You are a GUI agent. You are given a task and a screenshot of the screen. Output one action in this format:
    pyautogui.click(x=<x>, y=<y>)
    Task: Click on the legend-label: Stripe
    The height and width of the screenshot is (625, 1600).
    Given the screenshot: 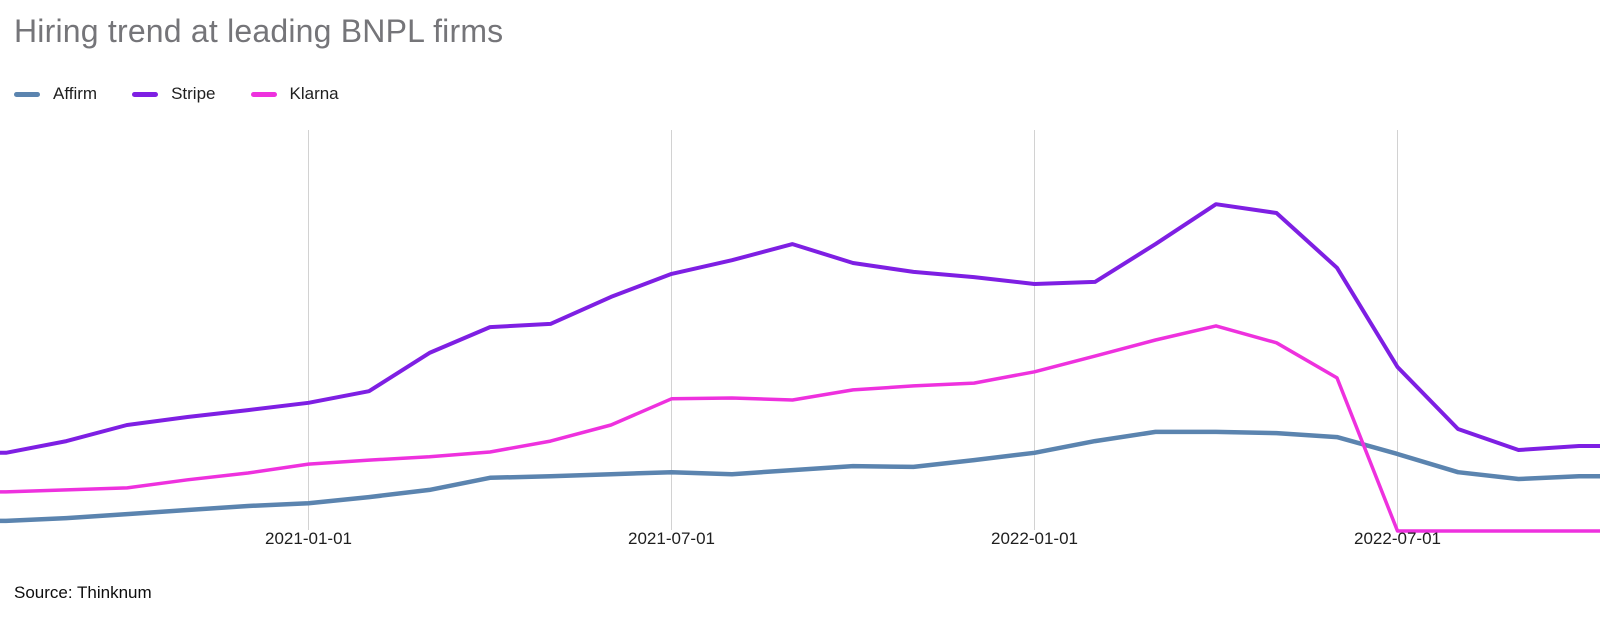 What is the action you would take?
    pyautogui.click(x=193, y=93)
    